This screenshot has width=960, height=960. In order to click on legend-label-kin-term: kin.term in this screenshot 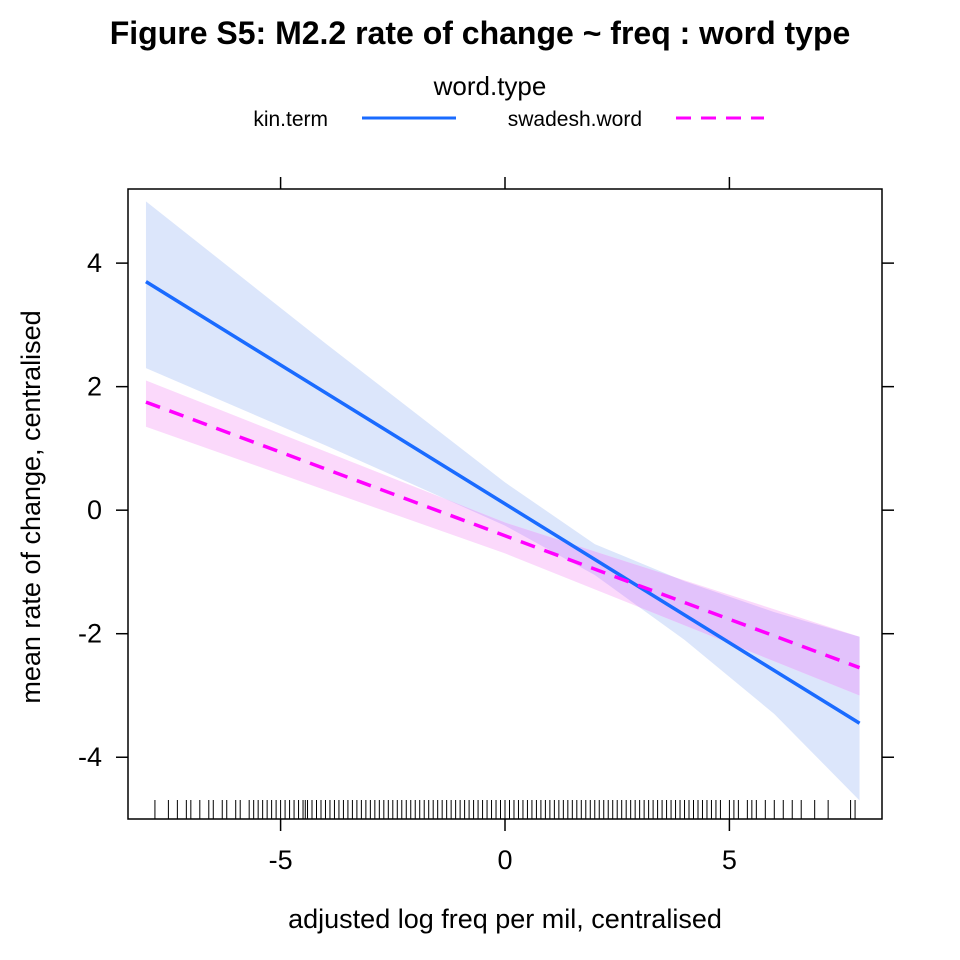, I will do `click(290, 119)`.